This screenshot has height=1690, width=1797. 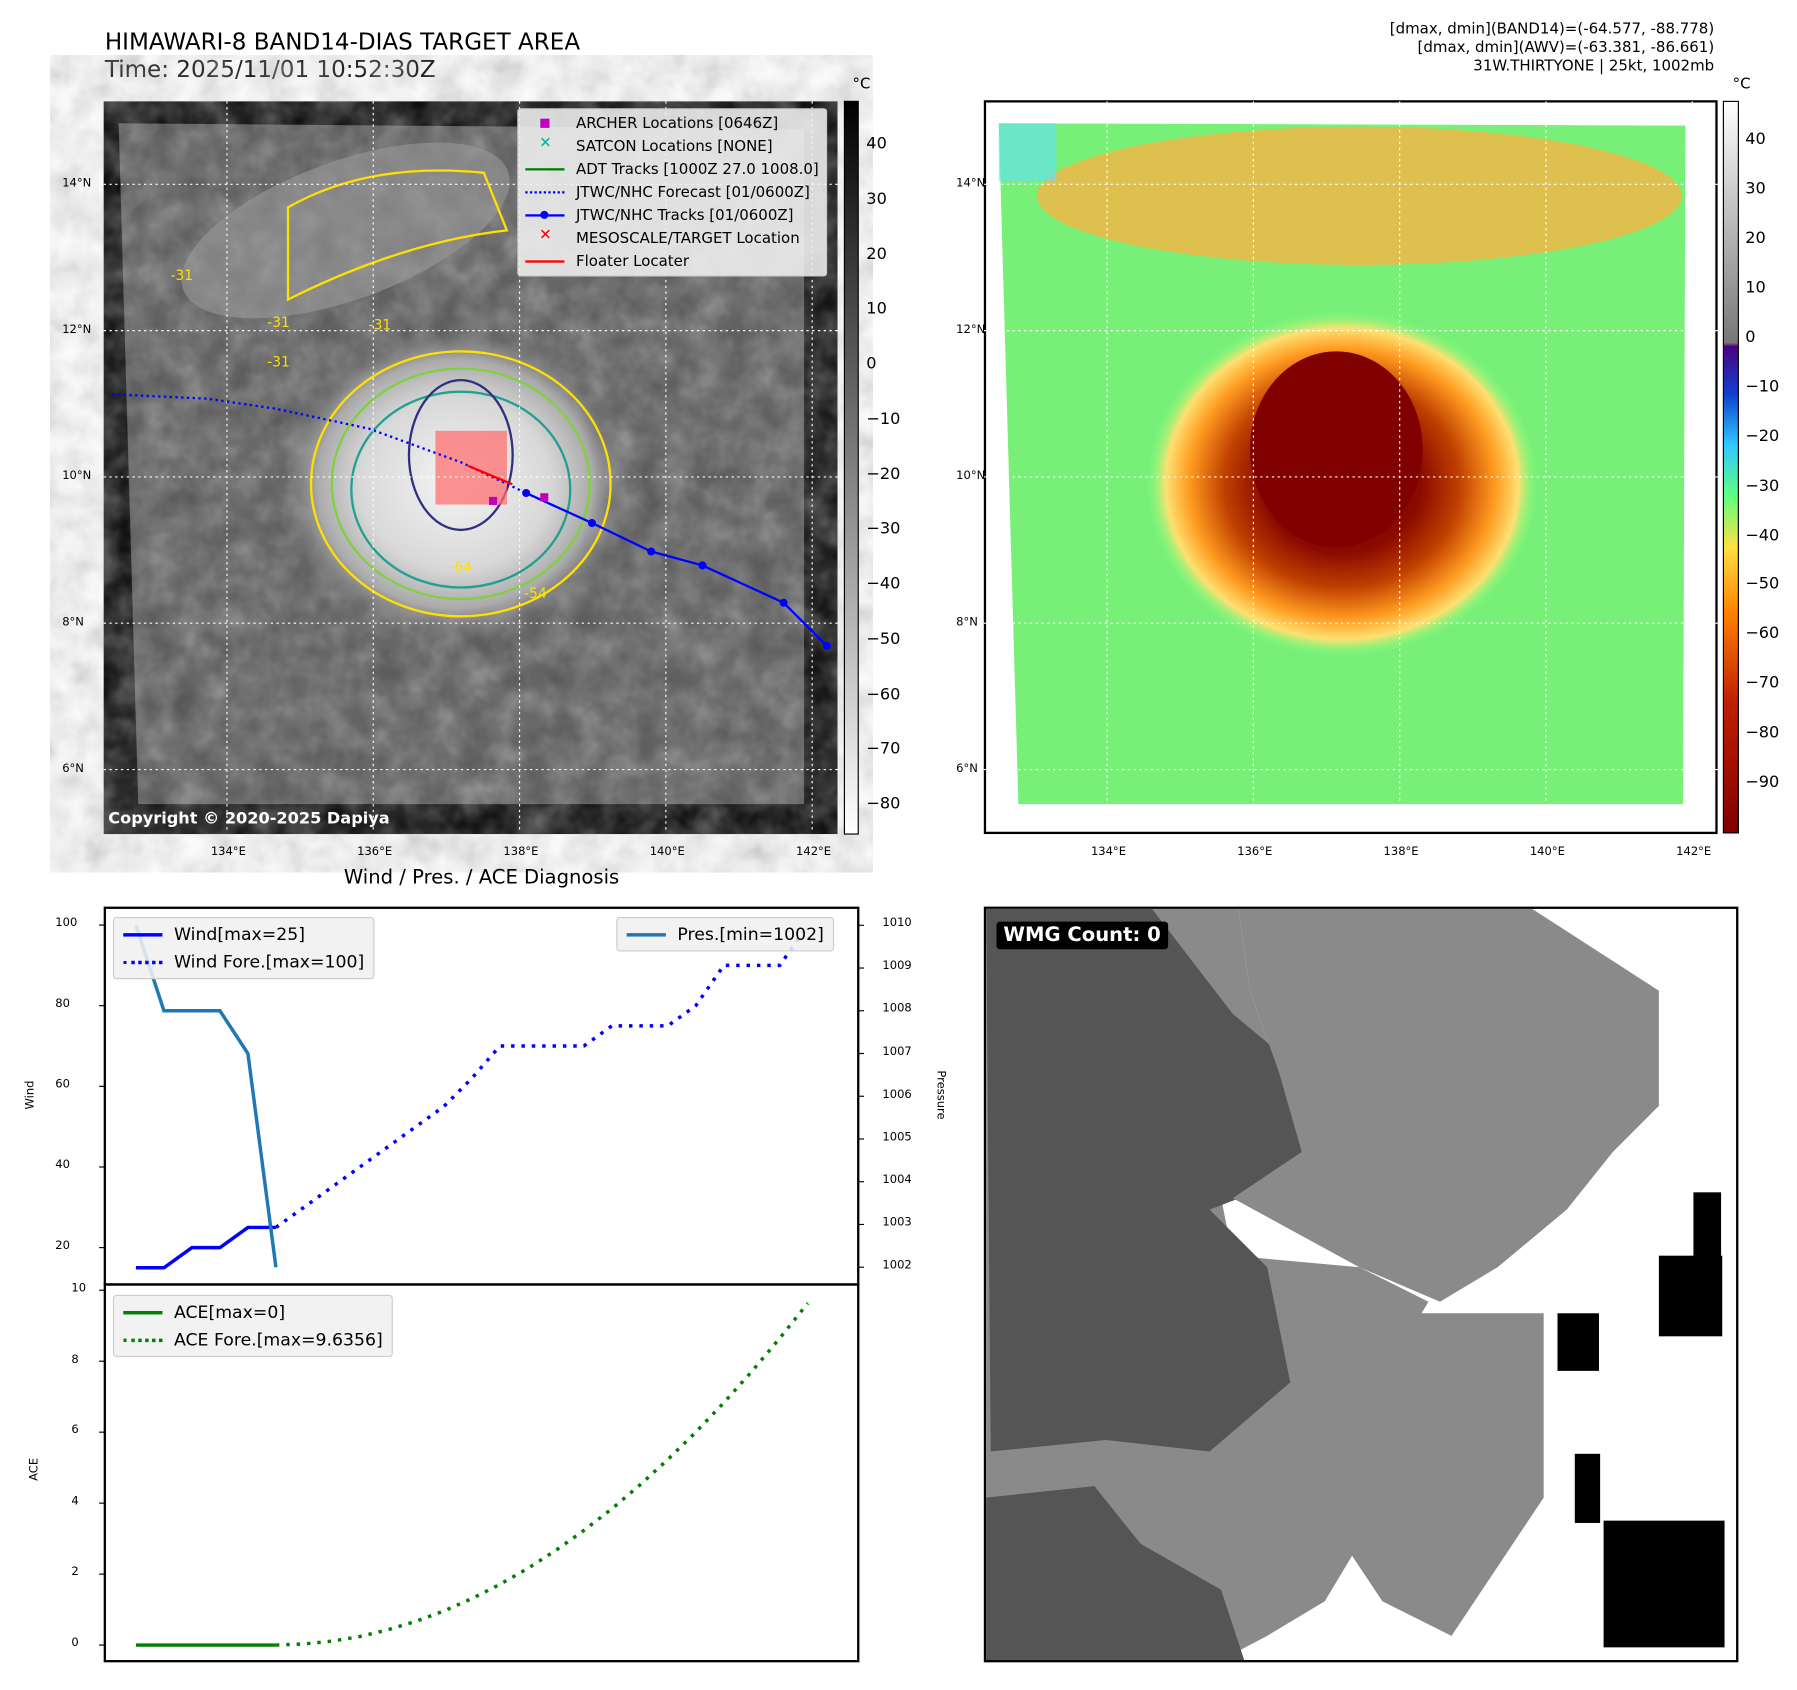 What do you see at coordinates (62, 1084) in the screenshot?
I see `wind-tick-label: 60` at bounding box center [62, 1084].